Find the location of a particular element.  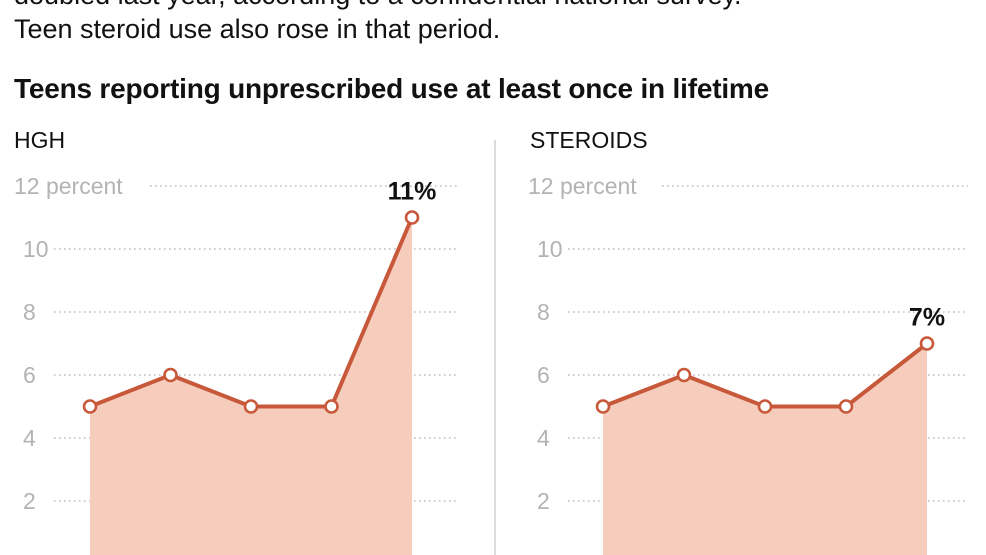

panel-title: HGH is located at coordinates (39, 140).